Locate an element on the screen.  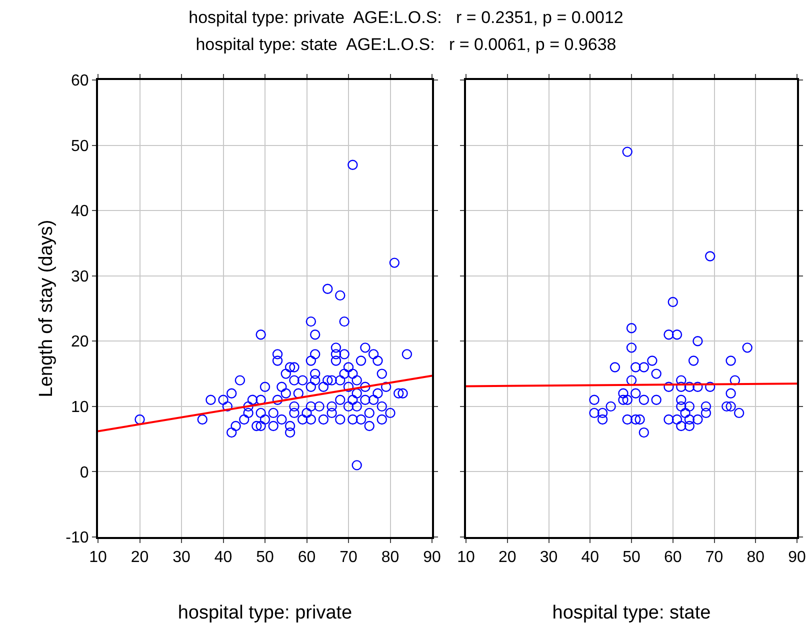
y-tick-label: 30 is located at coordinates (80, 277).